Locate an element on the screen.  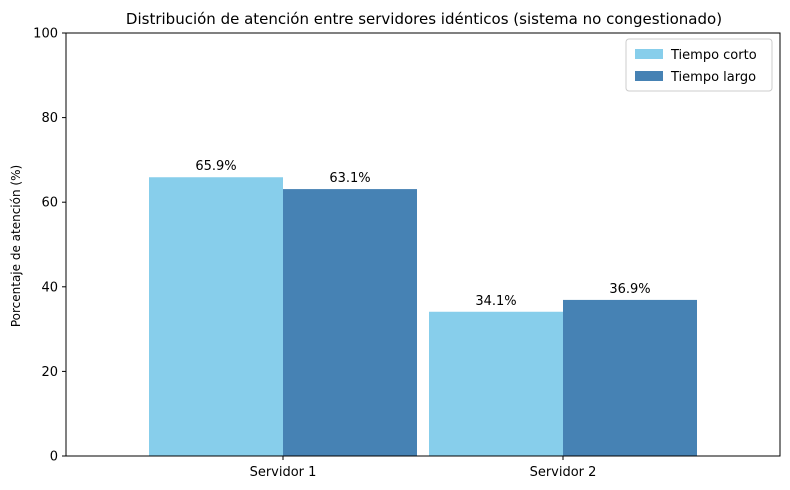
y-axis-ticks: 0 20 40 60 80 100 is located at coordinates (49, 246).